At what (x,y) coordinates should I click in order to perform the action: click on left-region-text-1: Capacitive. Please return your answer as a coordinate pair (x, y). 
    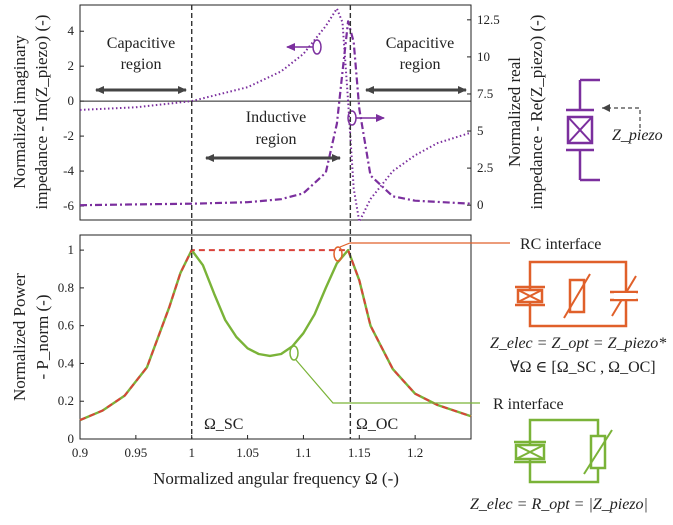
    Looking at the image, I should click on (141, 43).